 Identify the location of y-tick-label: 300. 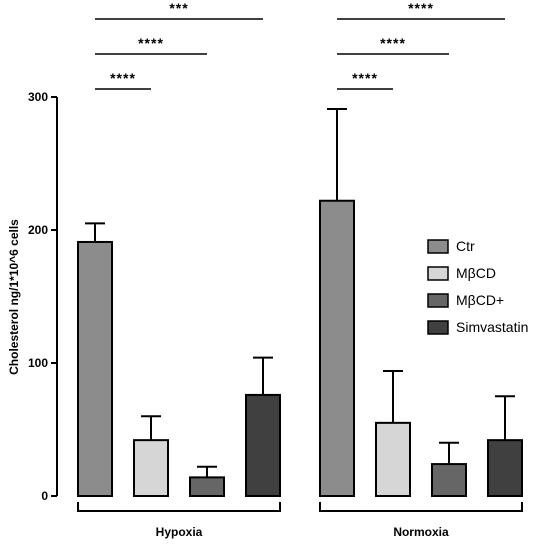
(38, 97).